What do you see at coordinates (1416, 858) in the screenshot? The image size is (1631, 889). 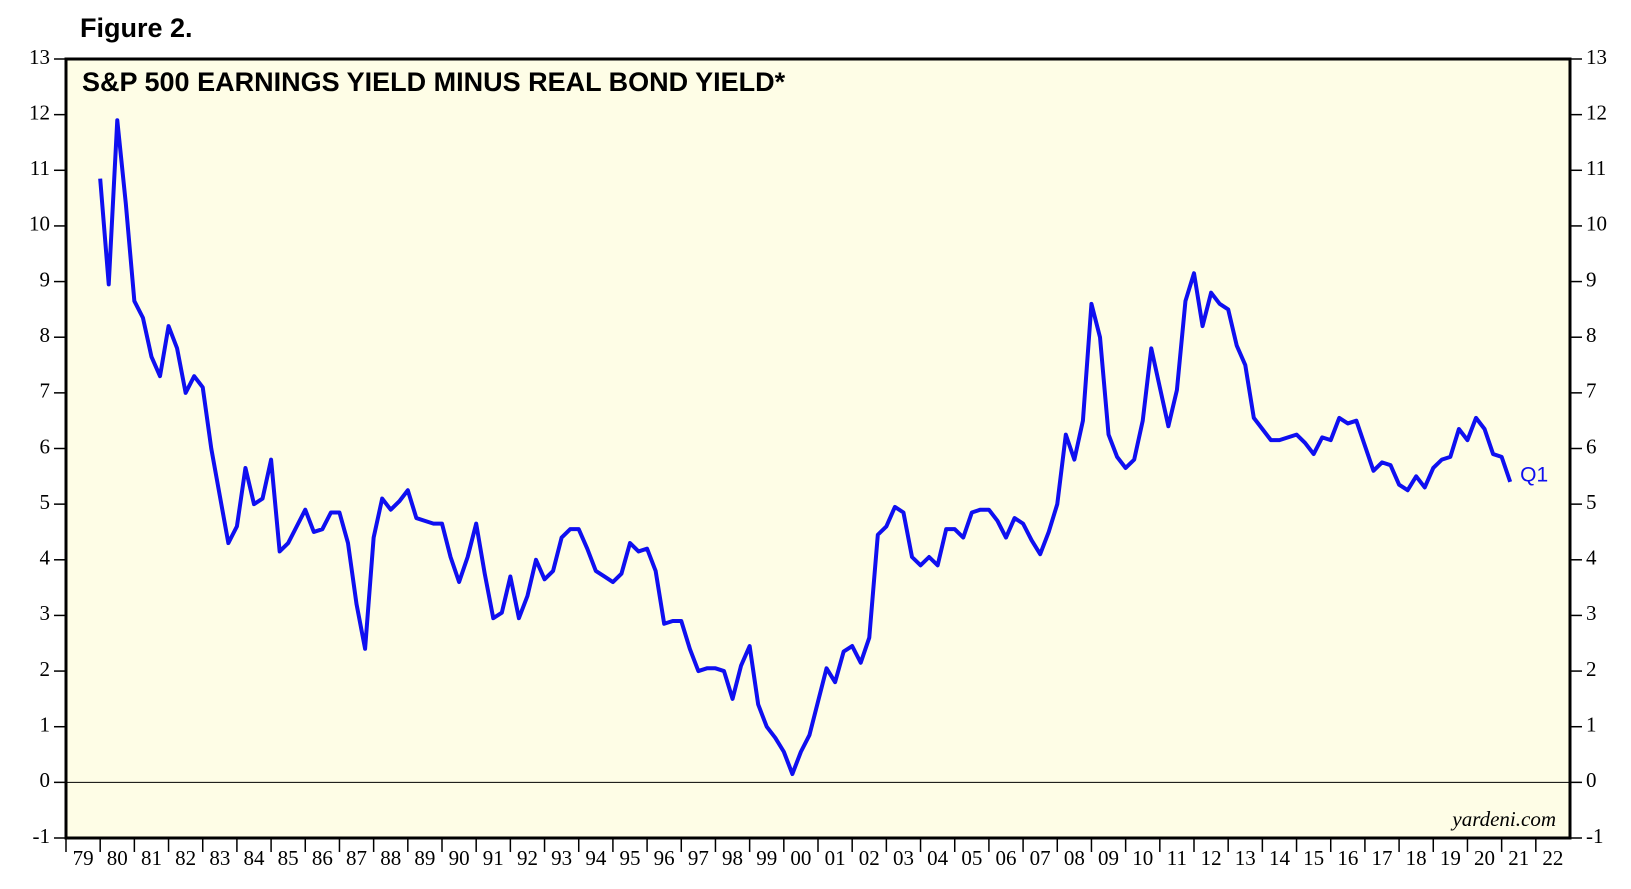 I see `x-tick-label: 18` at bounding box center [1416, 858].